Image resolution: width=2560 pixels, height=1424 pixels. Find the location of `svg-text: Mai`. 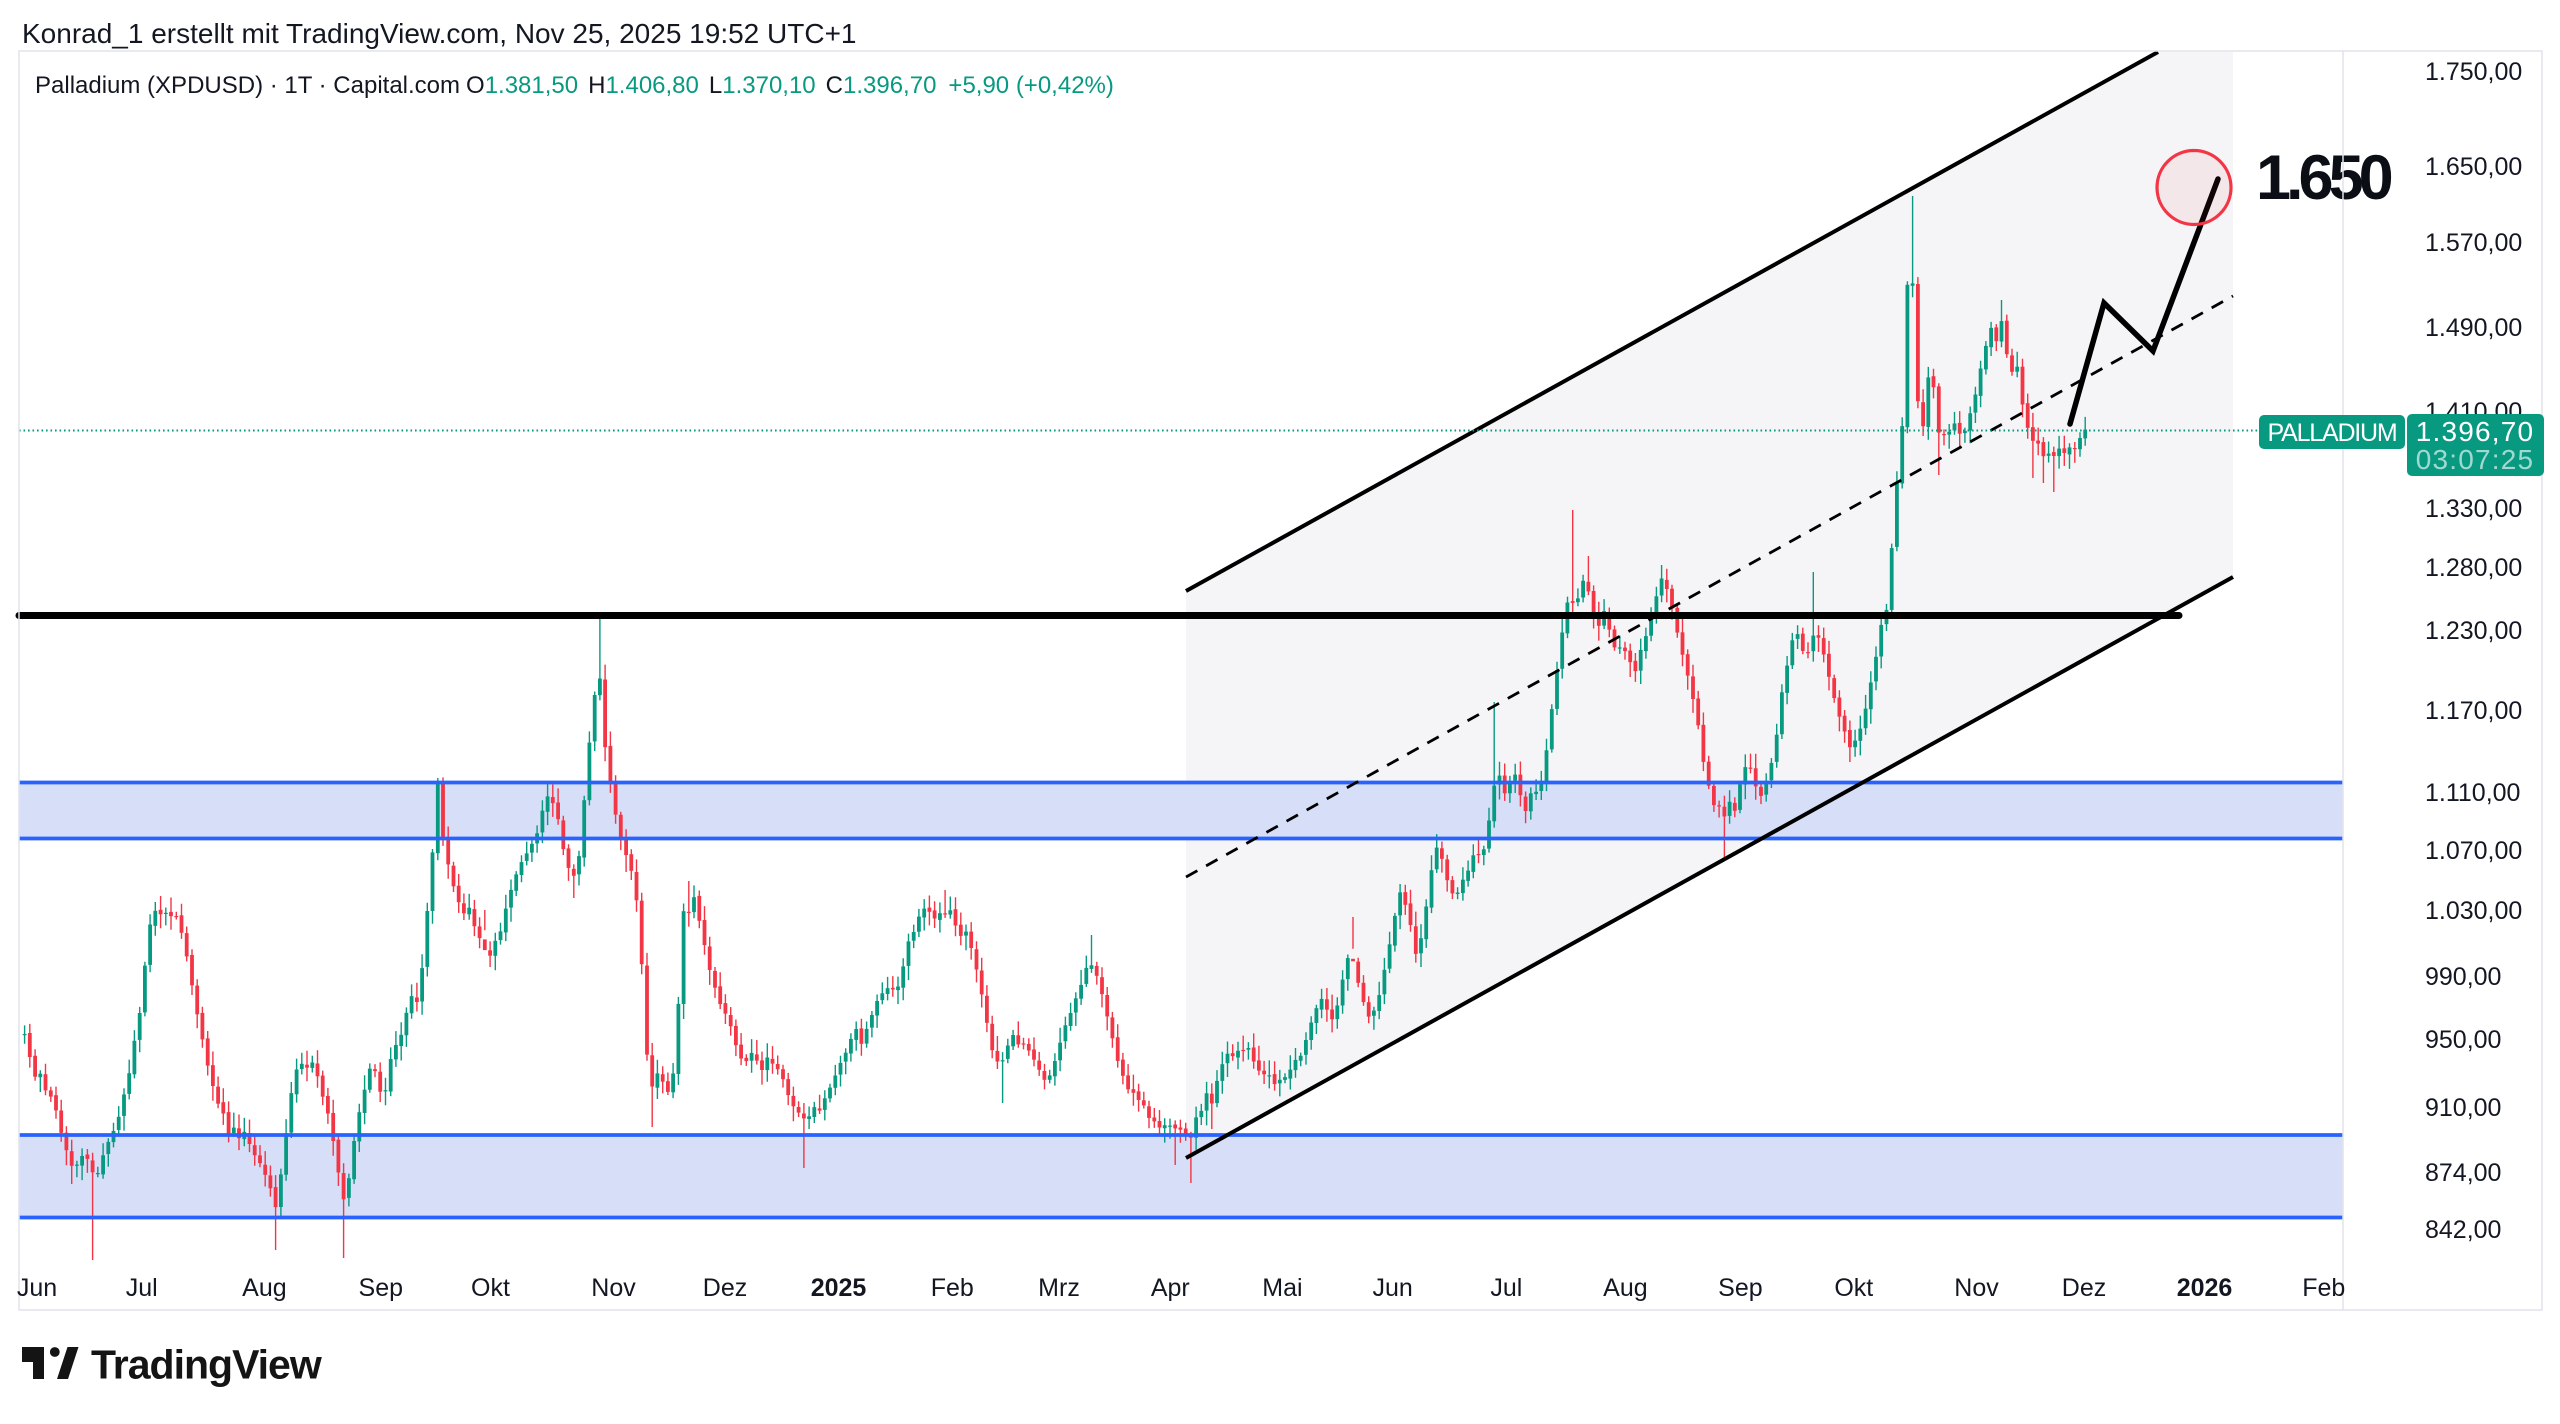

svg-text: Mai is located at coordinates (1282, 1288).